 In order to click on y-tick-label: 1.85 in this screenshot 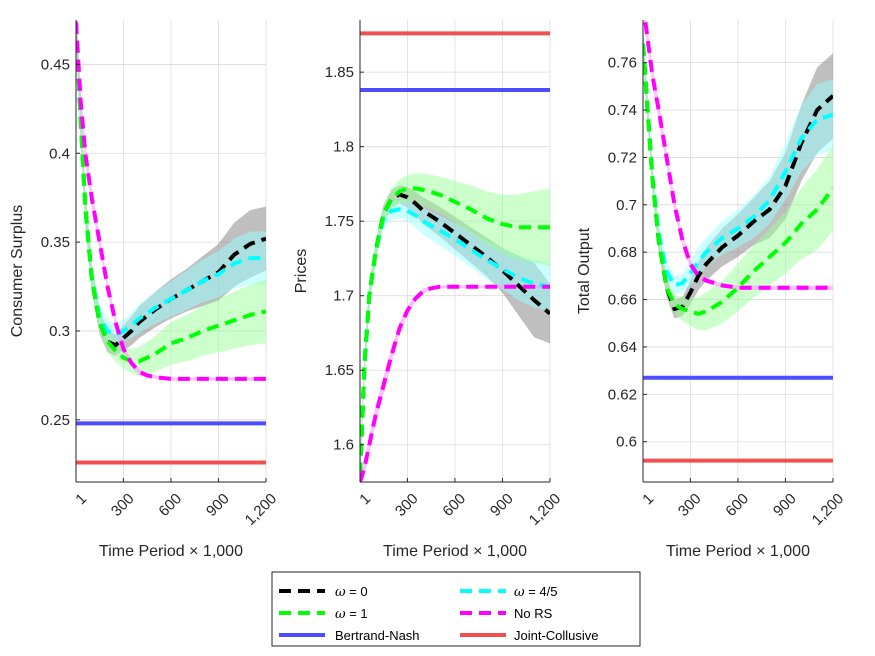, I will do `click(339, 72)`.